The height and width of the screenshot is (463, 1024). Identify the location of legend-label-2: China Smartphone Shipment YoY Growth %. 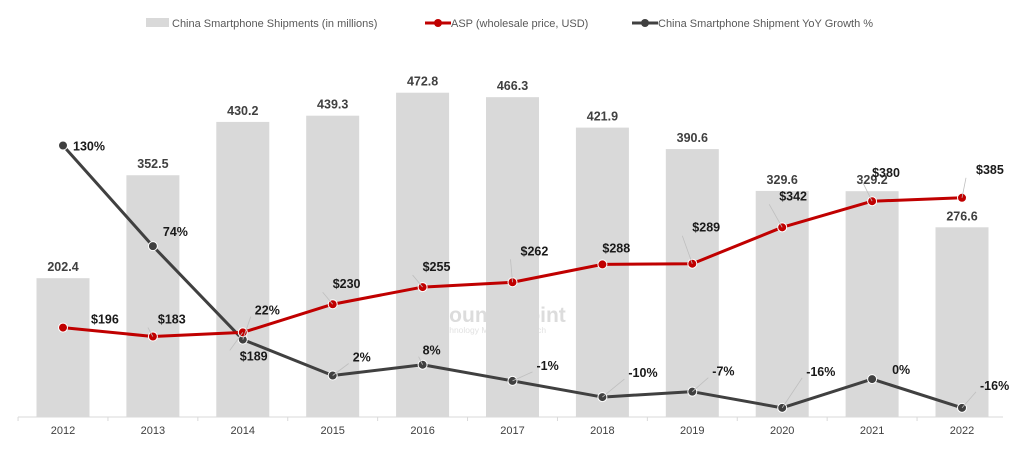
(765, 24).